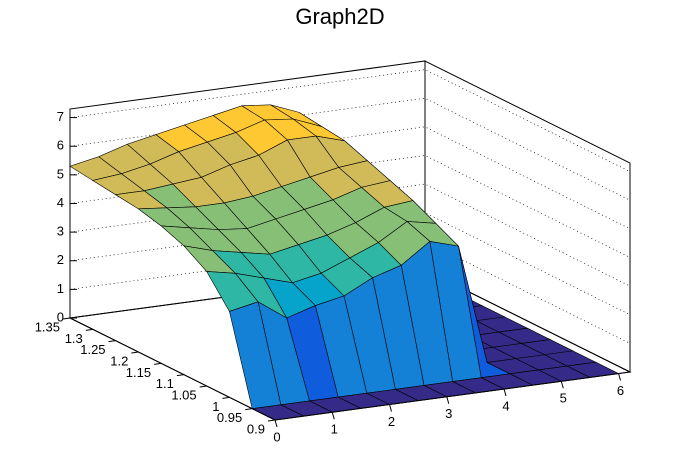  What do you see at coordinates (276, 436) in the screenshot?
I see `x-tick-label: 0` at bounding box center [276, 436].